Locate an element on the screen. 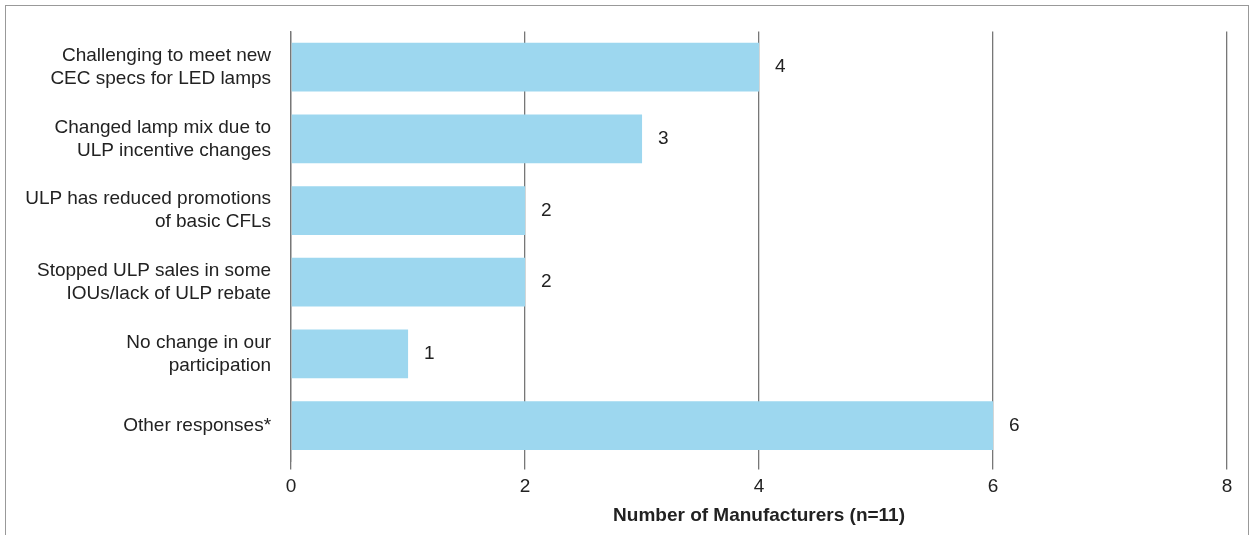 This screenshot has width=1249, height=535. x-axis-title: Number of Manufacturers (n=11) is located at coordinates (759, 514).